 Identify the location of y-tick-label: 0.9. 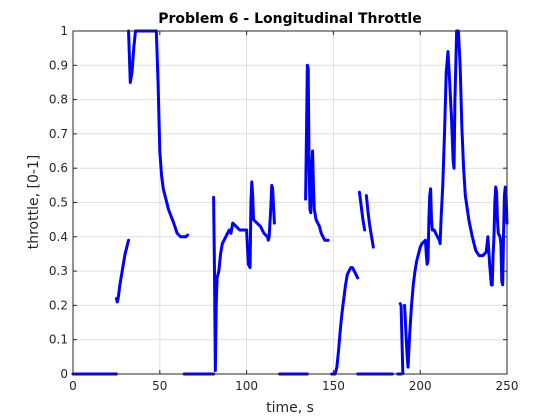
(58, 65).